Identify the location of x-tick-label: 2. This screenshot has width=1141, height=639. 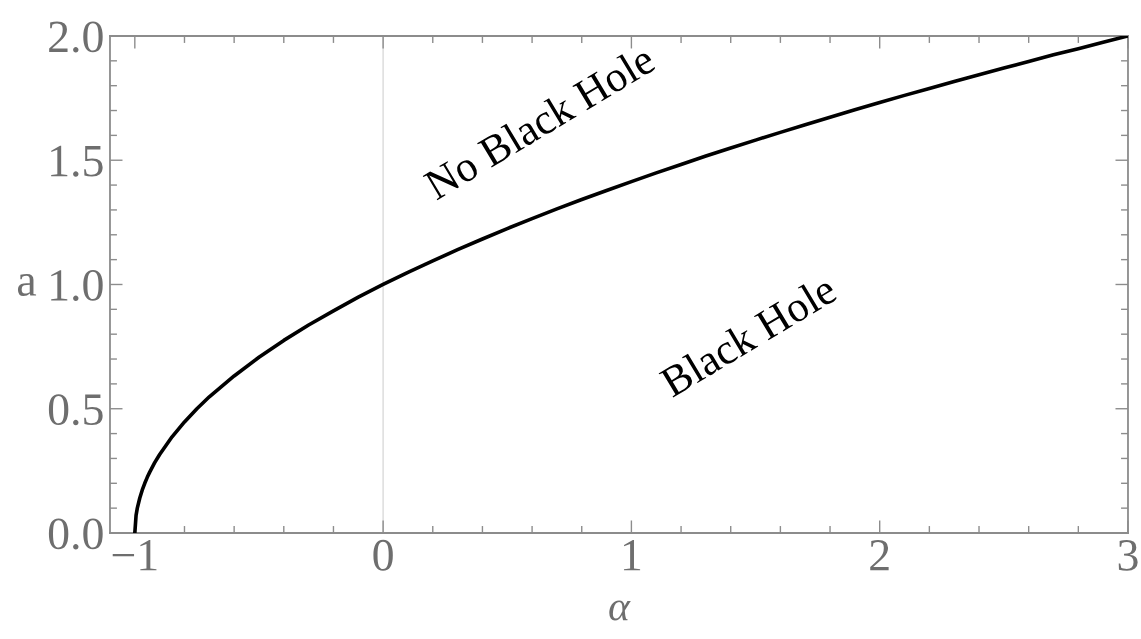
(879, 555).